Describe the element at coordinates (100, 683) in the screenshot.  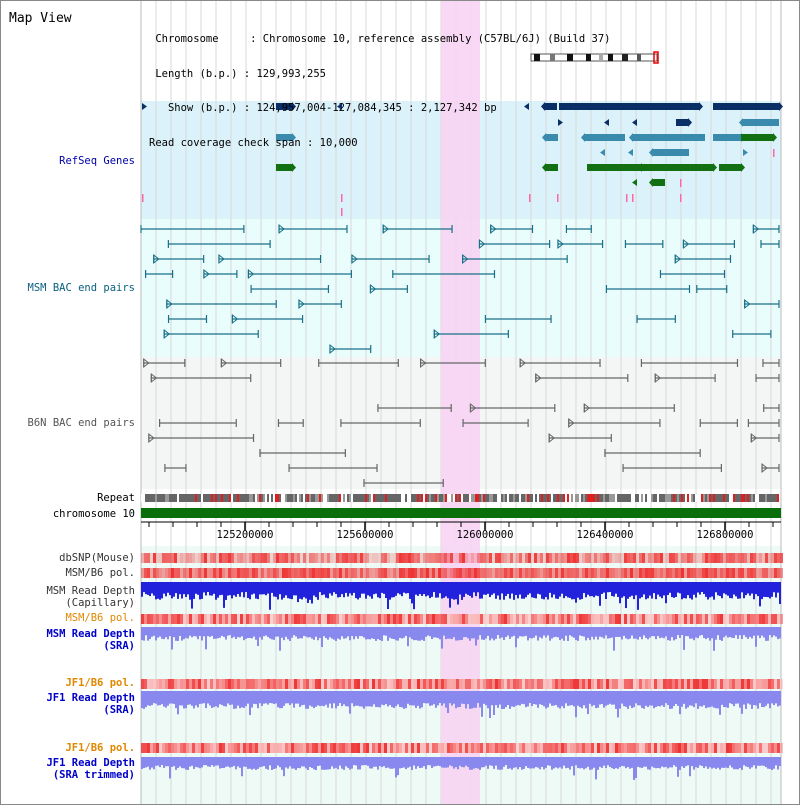
I see `label-jf1-b6-pol: JF1/B6 pol.` at that location.